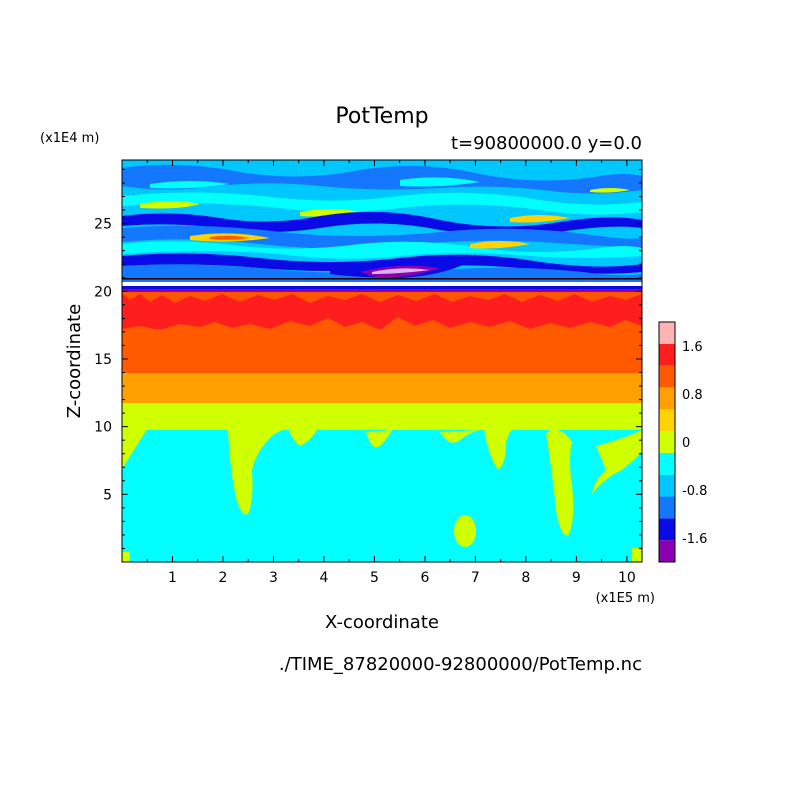  Describe the element at coordinates (223, 578) in the screenshot. I see `x-tick-label: 2` at that location.